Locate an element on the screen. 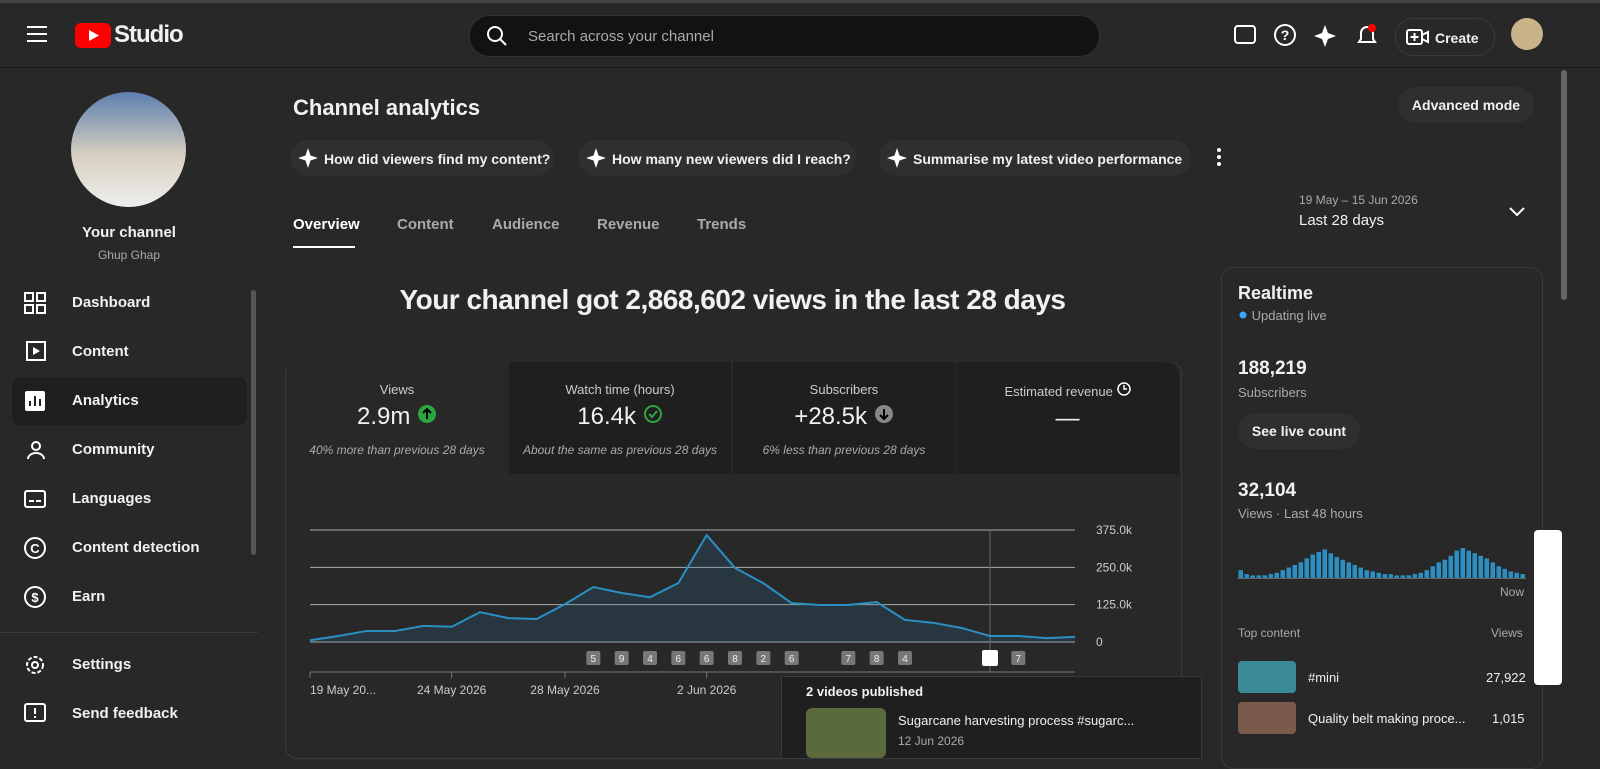 The image size is (1600, 769). metric-card: Views 2.9m 40% more than previous 28 days is located at coordinates (397, 418).